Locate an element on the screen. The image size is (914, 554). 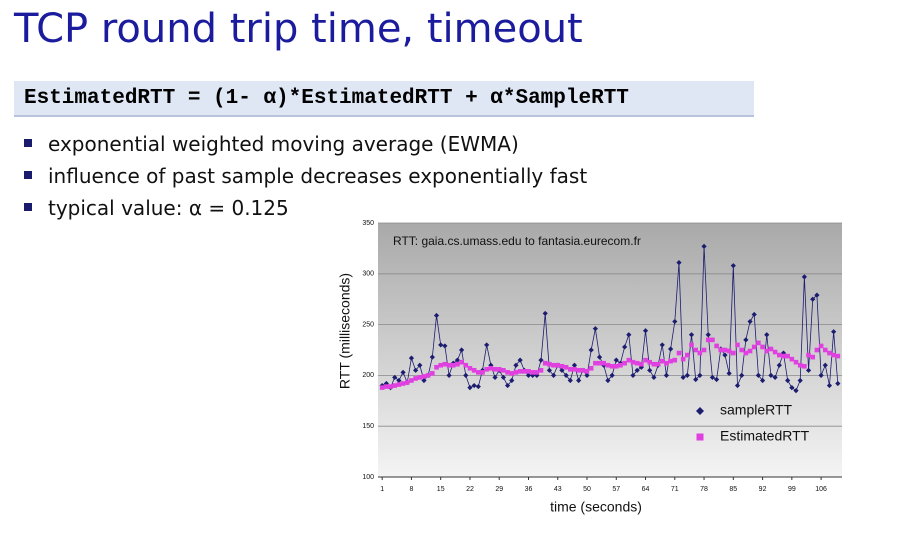
legend-label: EstimatedRTT is located at coordinates (765, 436).